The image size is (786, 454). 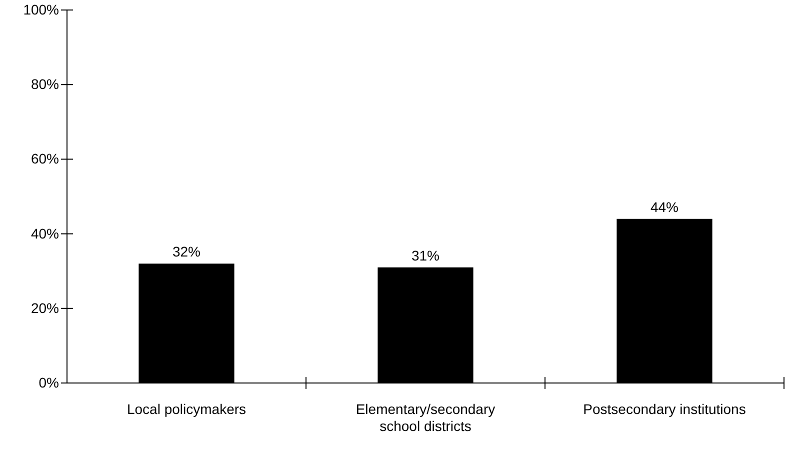 What do you see at coordinates (44, 84) in the screenshot?
I see `y-tick-label: 80%` at bounding box center [44, 84].